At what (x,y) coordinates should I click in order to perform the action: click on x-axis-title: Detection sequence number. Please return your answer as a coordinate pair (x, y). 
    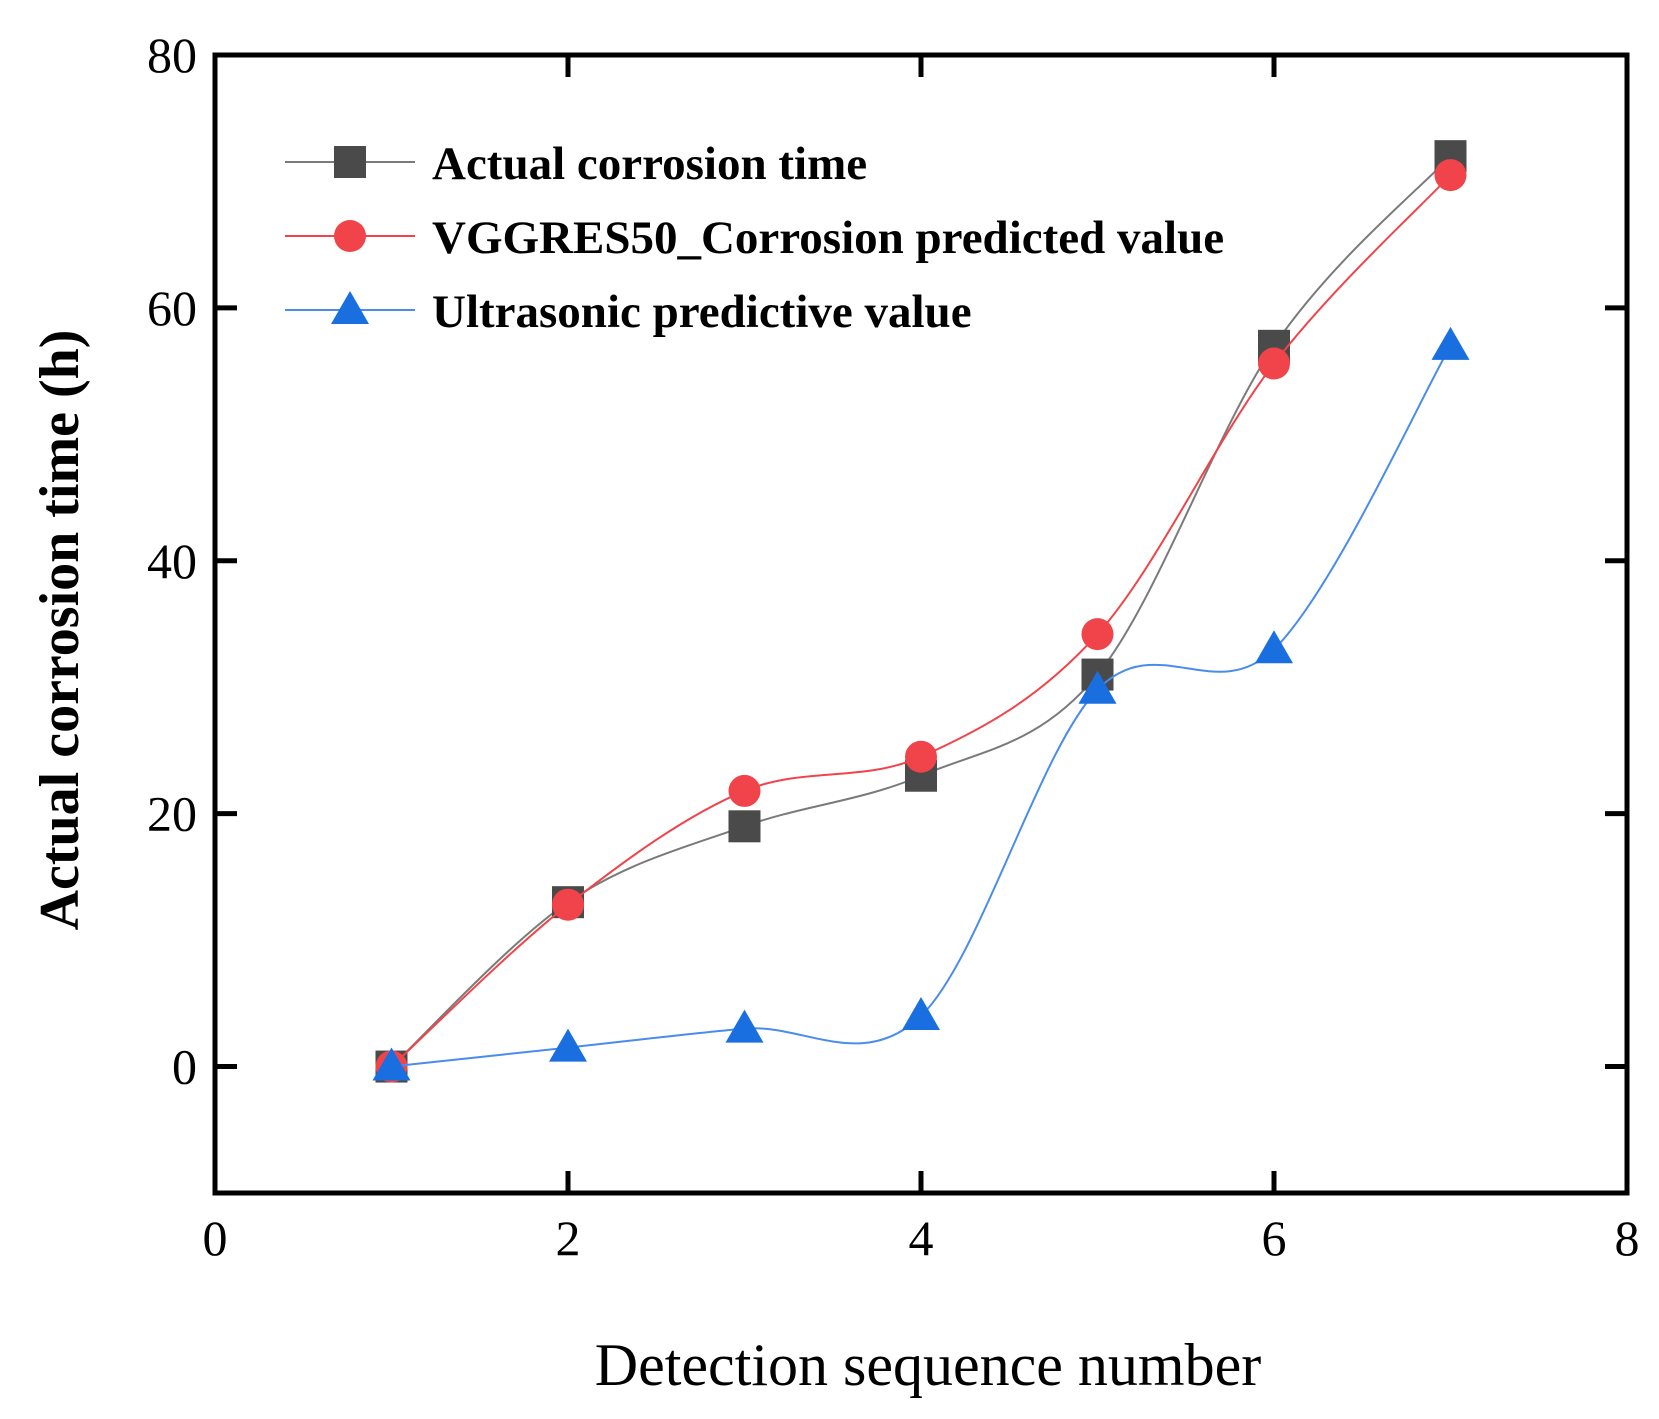
    Looking at the image, I should click on (928, 1365).